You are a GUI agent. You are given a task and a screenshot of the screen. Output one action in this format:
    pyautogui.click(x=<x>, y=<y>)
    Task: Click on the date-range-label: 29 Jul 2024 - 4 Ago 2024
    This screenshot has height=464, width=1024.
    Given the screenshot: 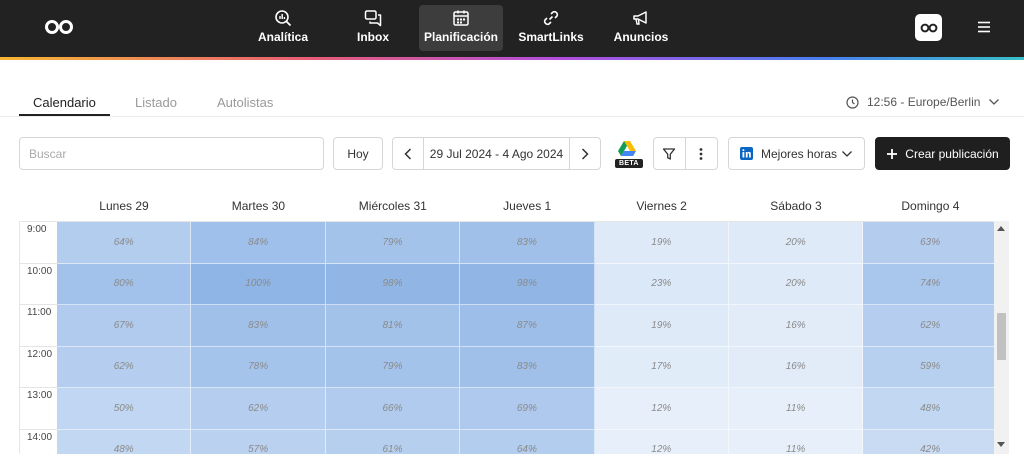 What is the action you would take?
    pyautogui.click(x=496, y=153)
    